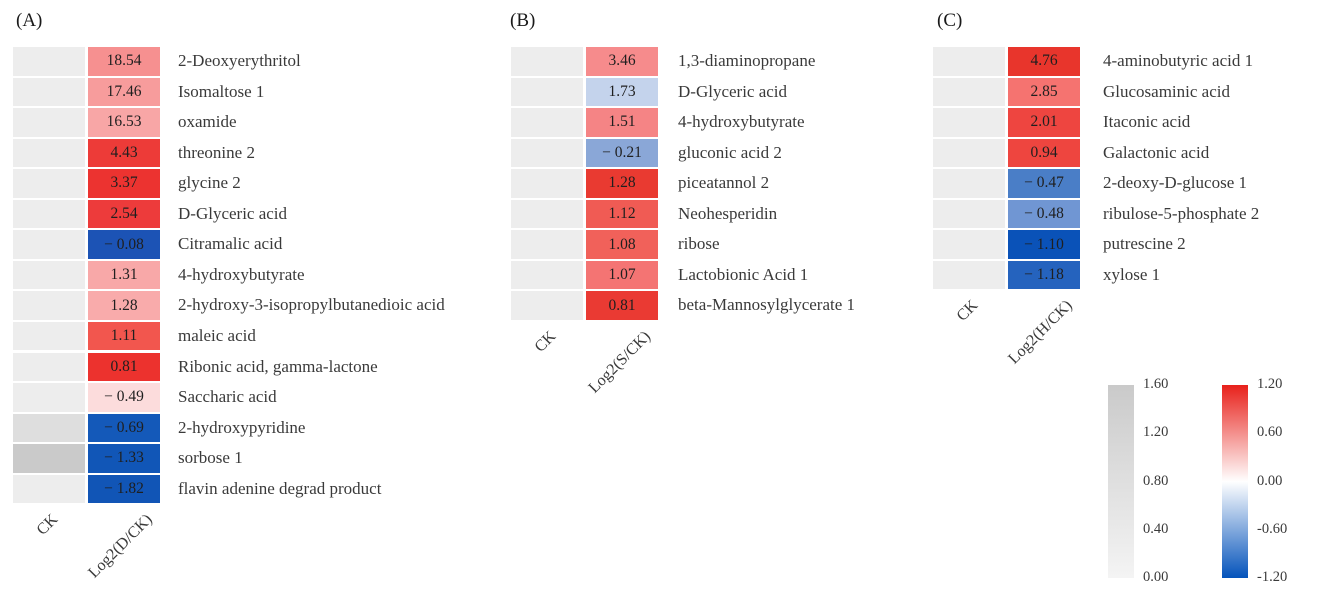  Describe the element at coordinates (747, 60) in the screenshot. I see `row-label: 1,3-diaminopropane` at that location.